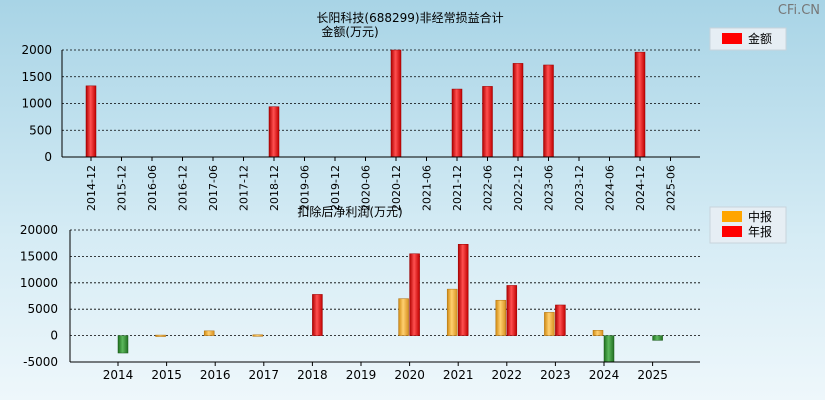  Describe the element at coordinates (122, 188) in the screenshot. I see `chart-1-x-tick-label: 2015-12` at that location.